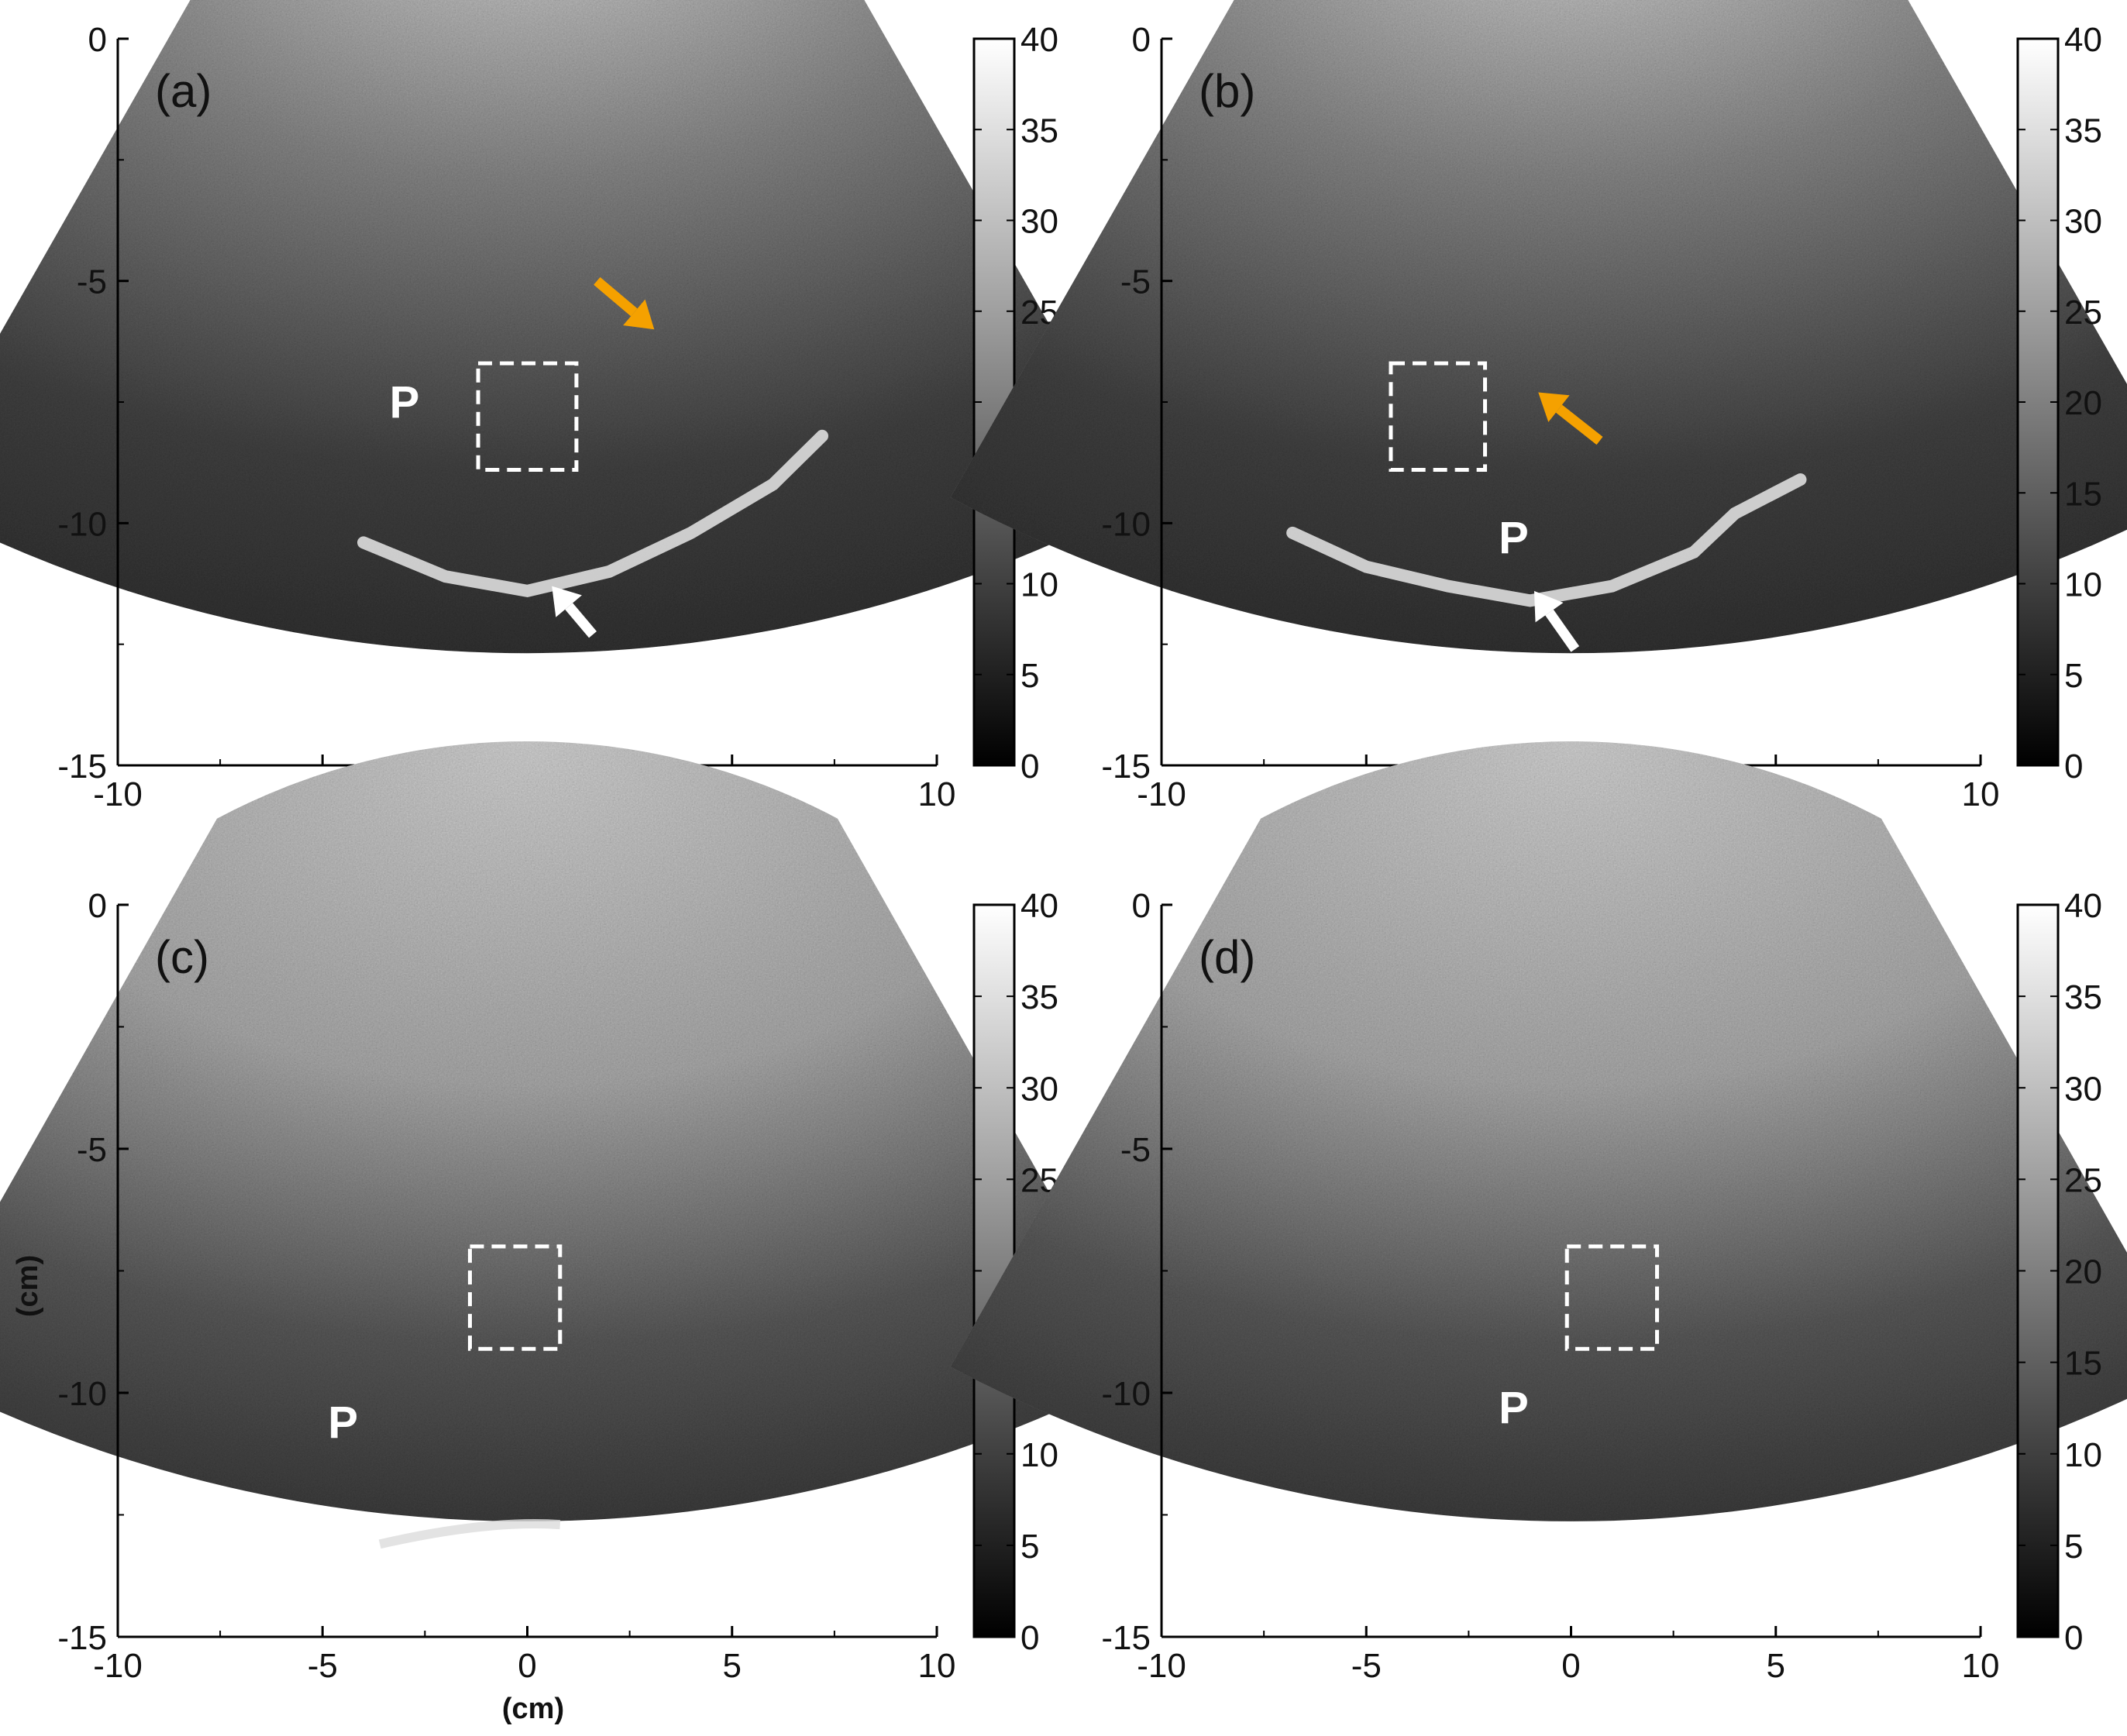 The height and width of the screenshot is (1736, 2127). I want to click on panel-label: (a), so click(183, 91).